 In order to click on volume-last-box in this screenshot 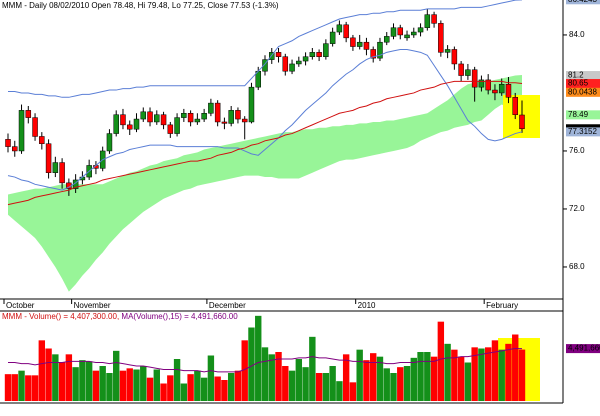, I will do `click(583, 349)`.